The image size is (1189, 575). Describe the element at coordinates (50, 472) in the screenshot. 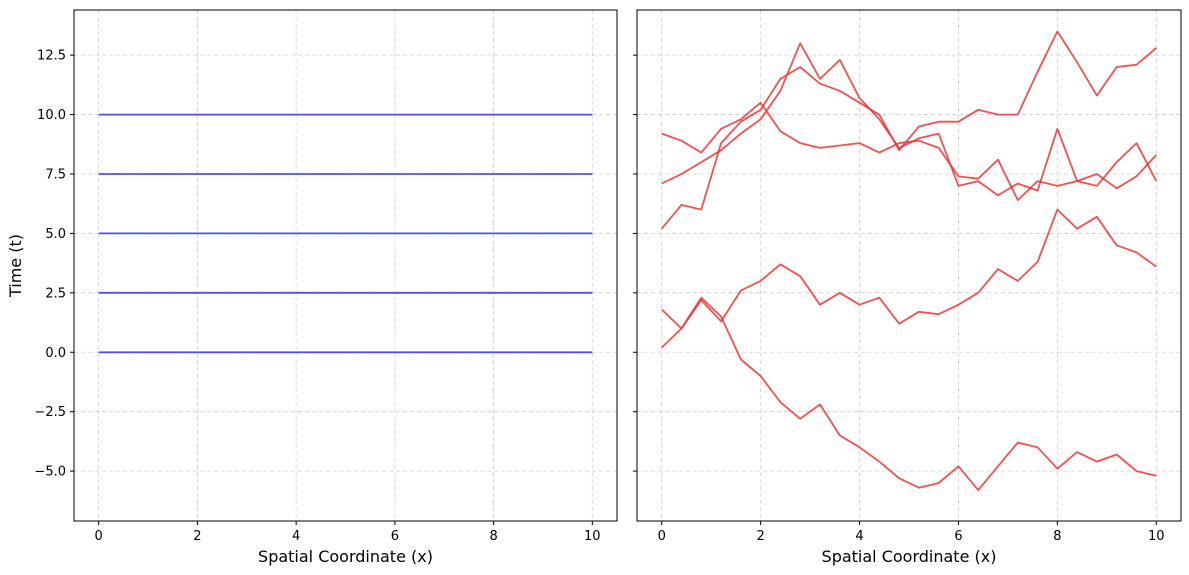

I see `y-tick-label: −5.0` at that location.